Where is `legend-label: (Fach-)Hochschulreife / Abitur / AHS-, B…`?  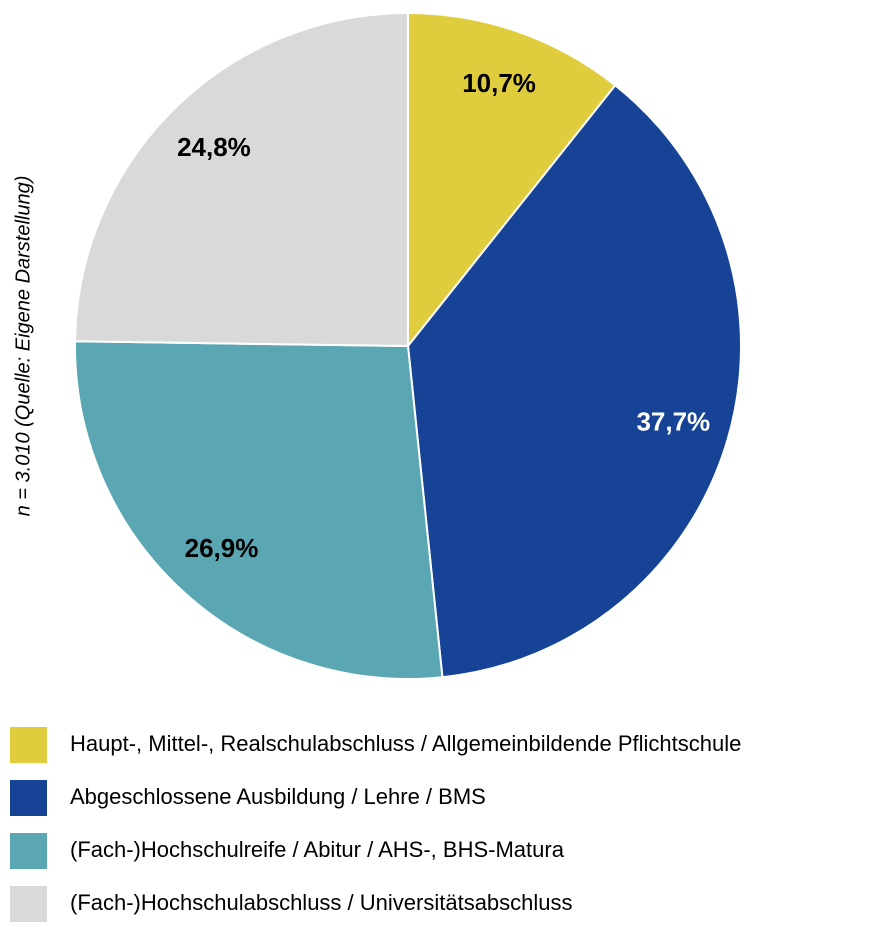
legend-label: (Fach-)Hochschulreife / Abitur / AHS-, B… is located at coordinates (317, 849).